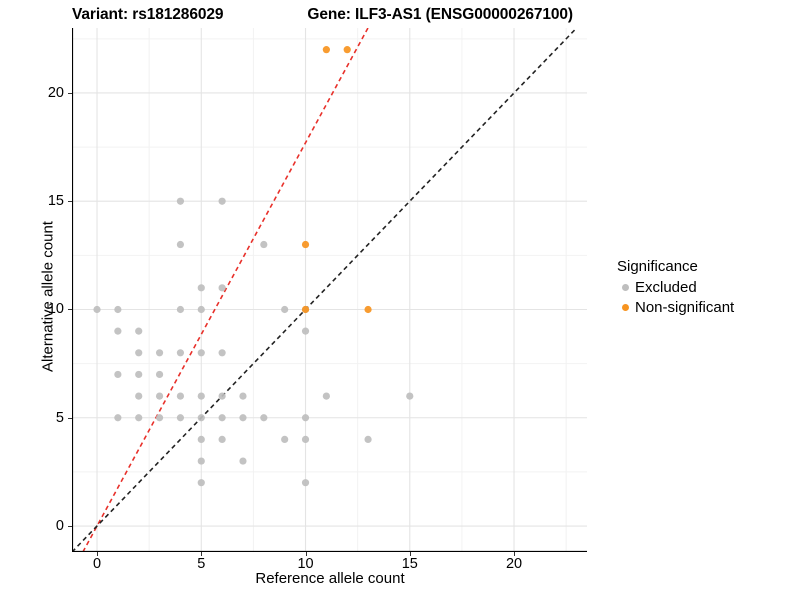  I want to click on legend: Significance Excluded Non-significant, so click(707, 287).